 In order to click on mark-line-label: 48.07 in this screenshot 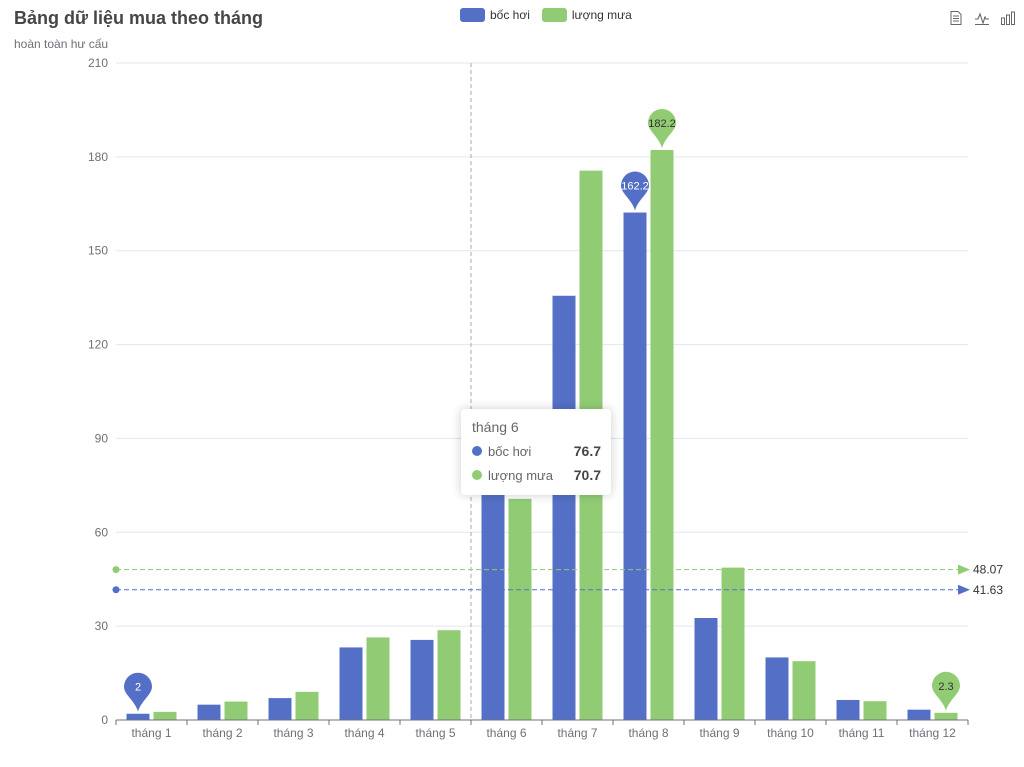, I will do `click(988, 570)`.